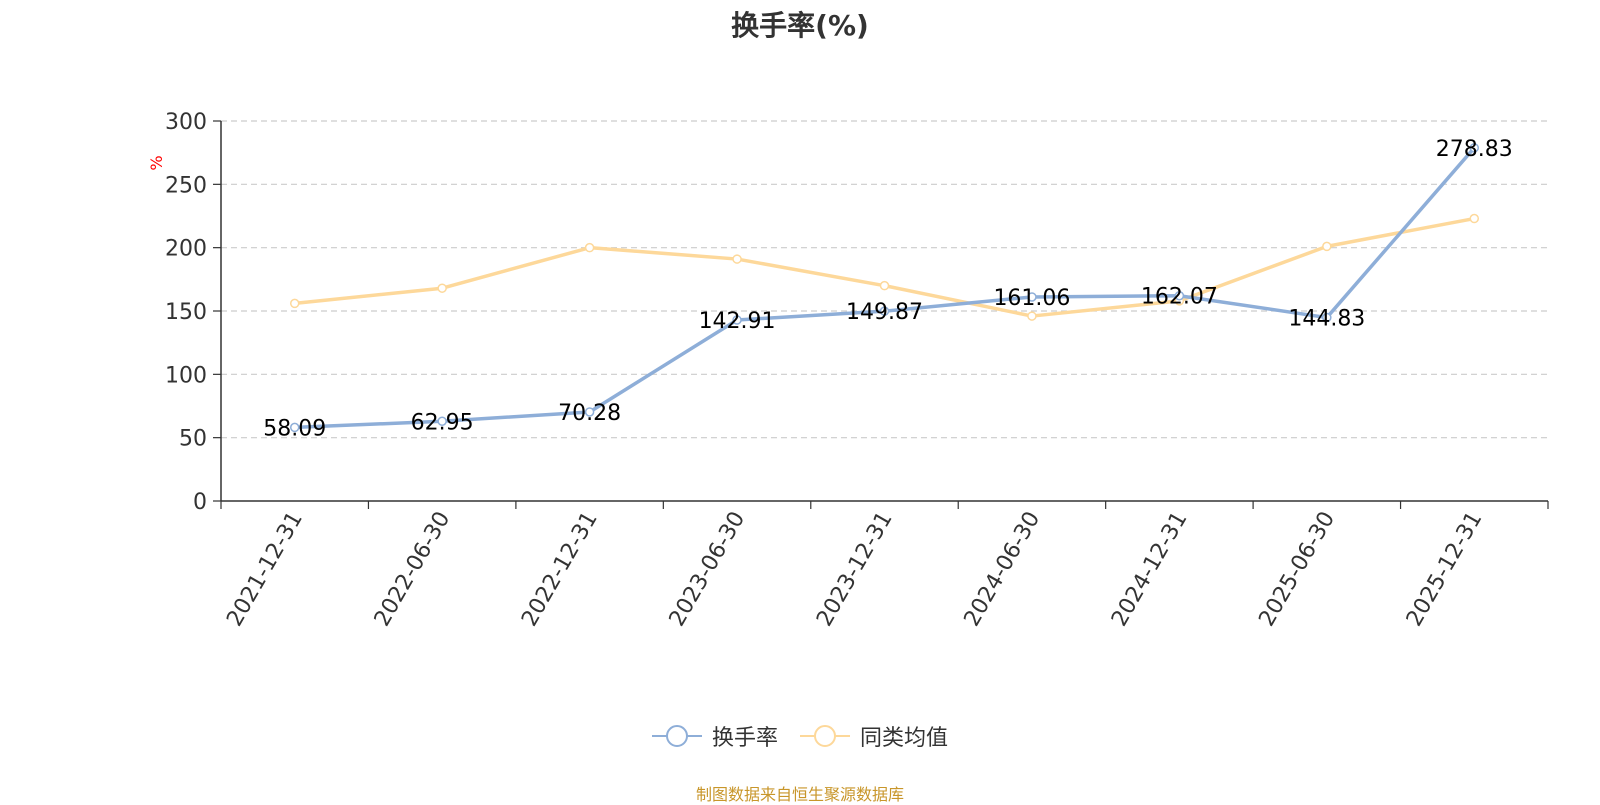 The width and height of the screenshot is (1600, 805). What do you see at coordinates (855, 569) in the screenshot?
I see `x-tick-label: 2023-12-31` at bounding box center [855, 569].